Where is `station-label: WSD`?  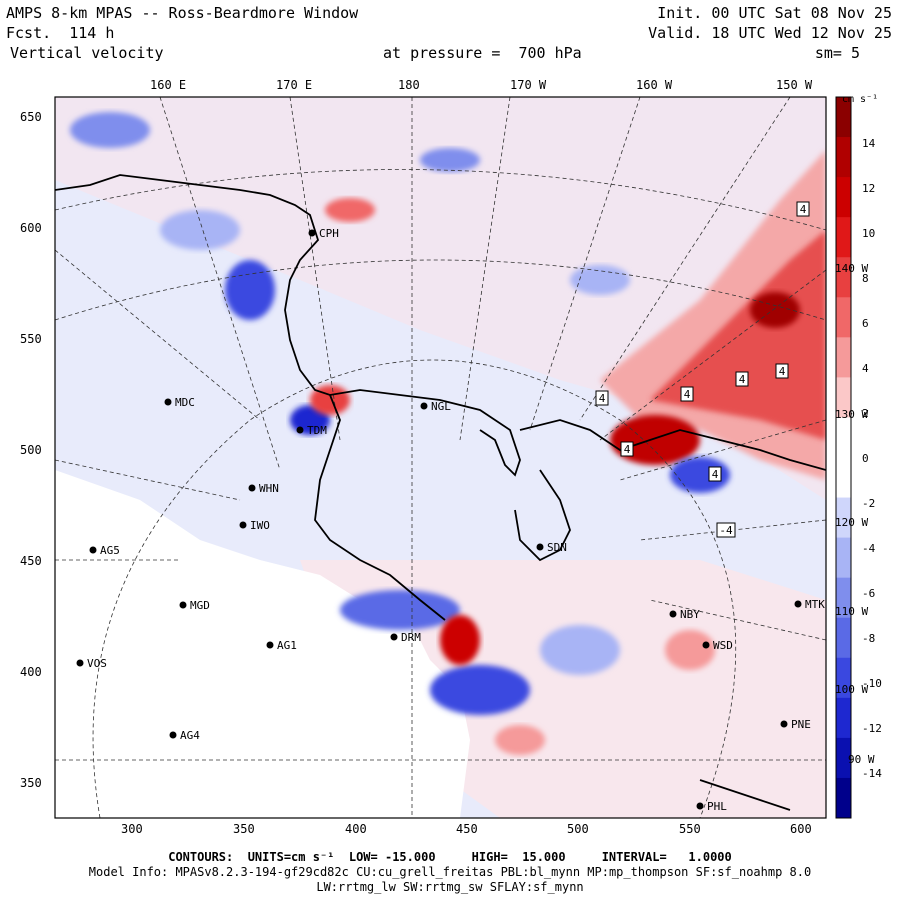
station-label: WSD is located at coordinates (723, 645).